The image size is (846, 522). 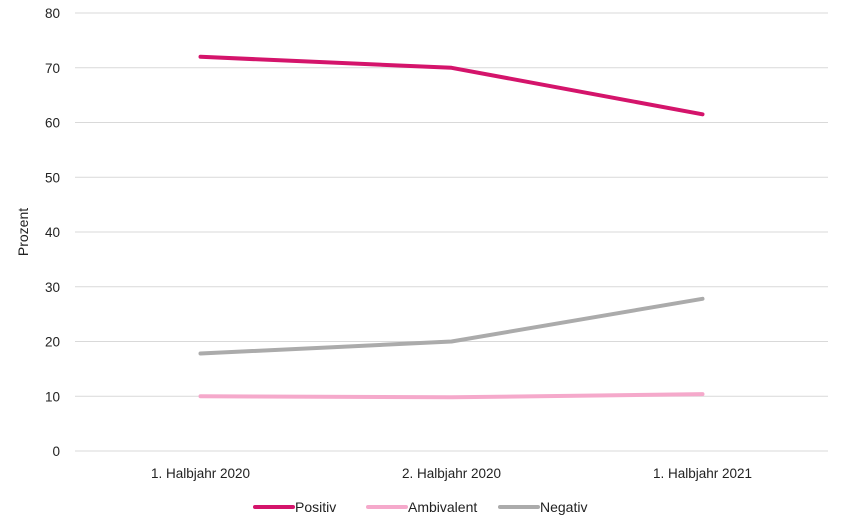 I want to click on y-tick-label: 40, so click(x=52, y=232).